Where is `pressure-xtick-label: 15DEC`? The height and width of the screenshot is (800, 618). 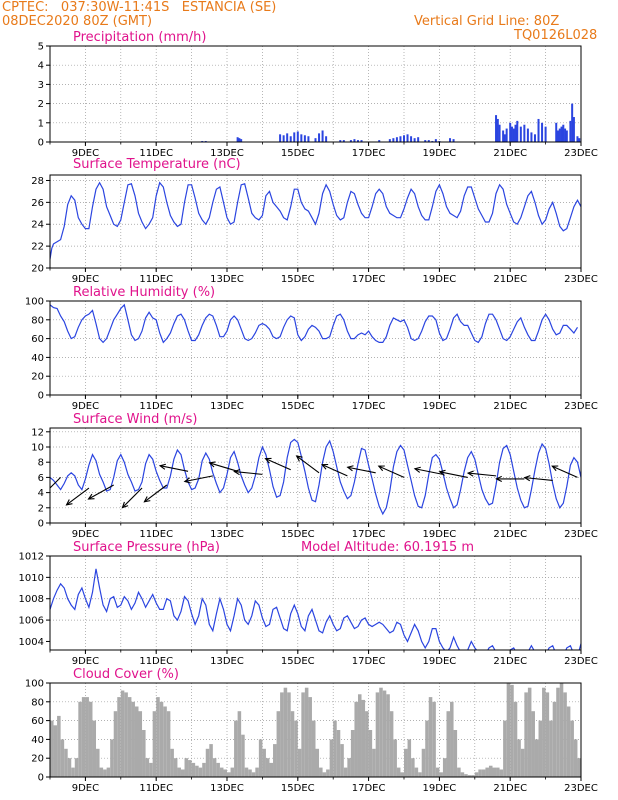
pressure-xtick-label: 15DEC is located at coordinates (298, 661).